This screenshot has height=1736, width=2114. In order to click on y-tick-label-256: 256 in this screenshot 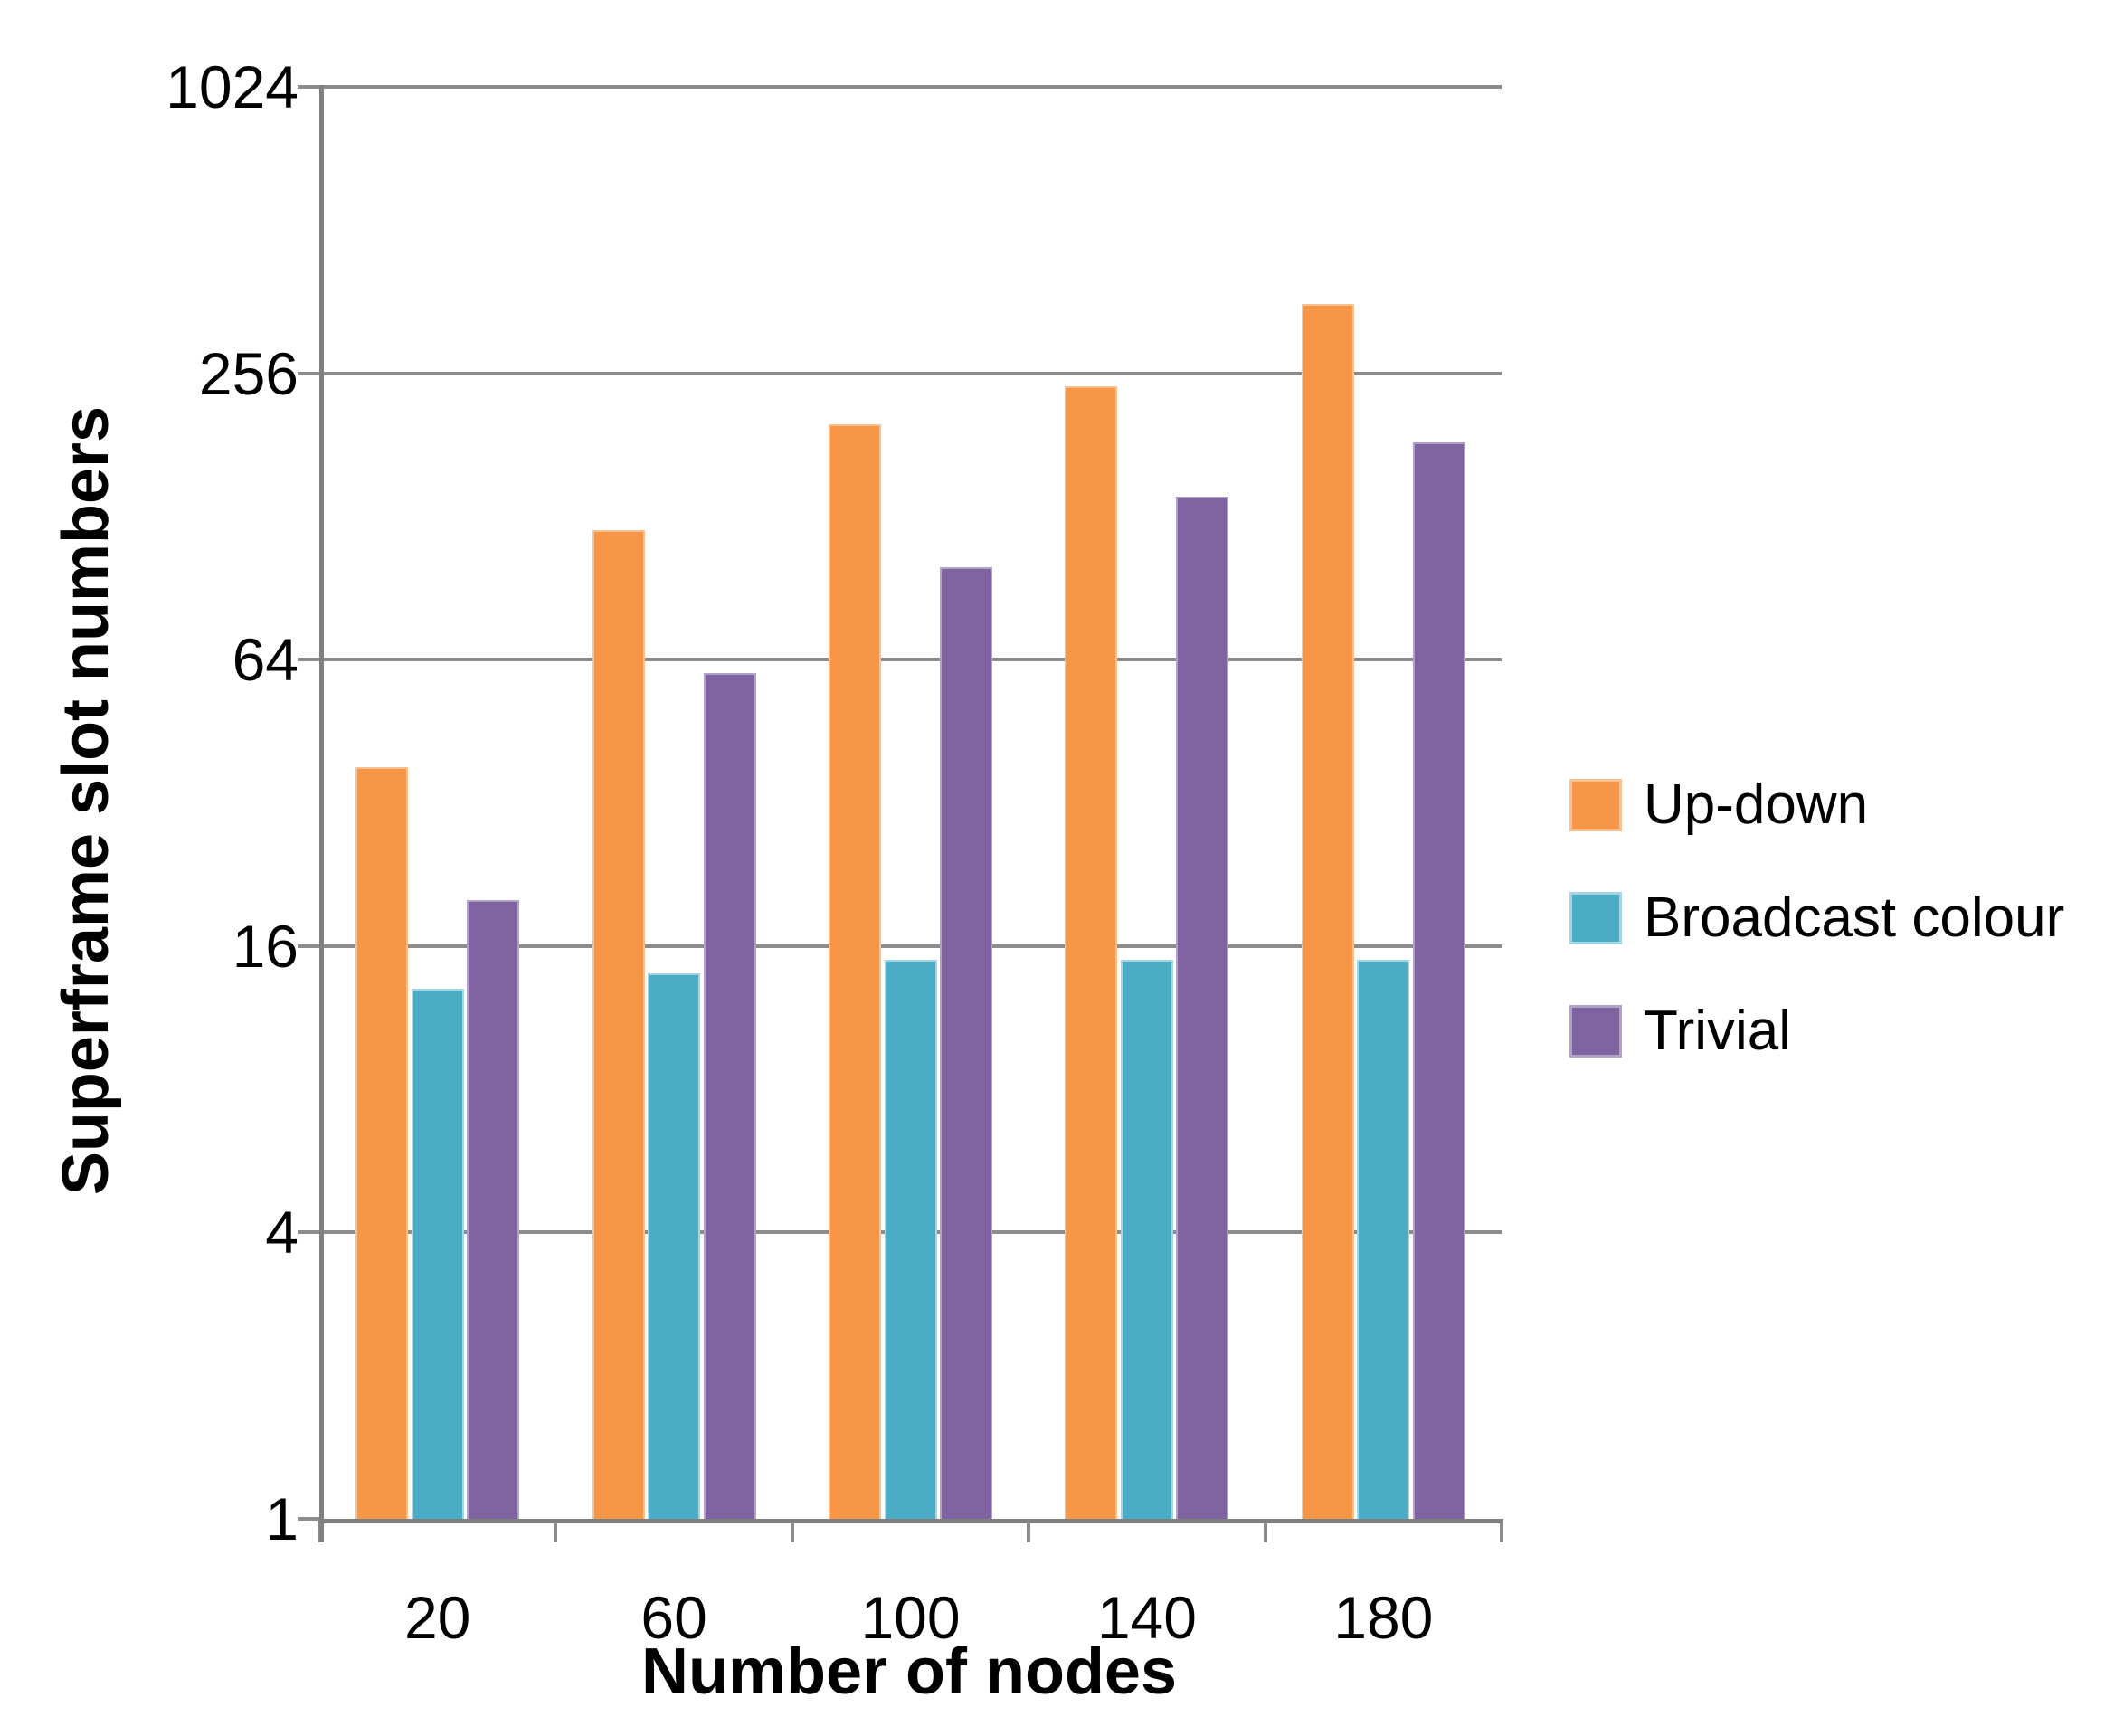, I will do `click(249, 373)`.